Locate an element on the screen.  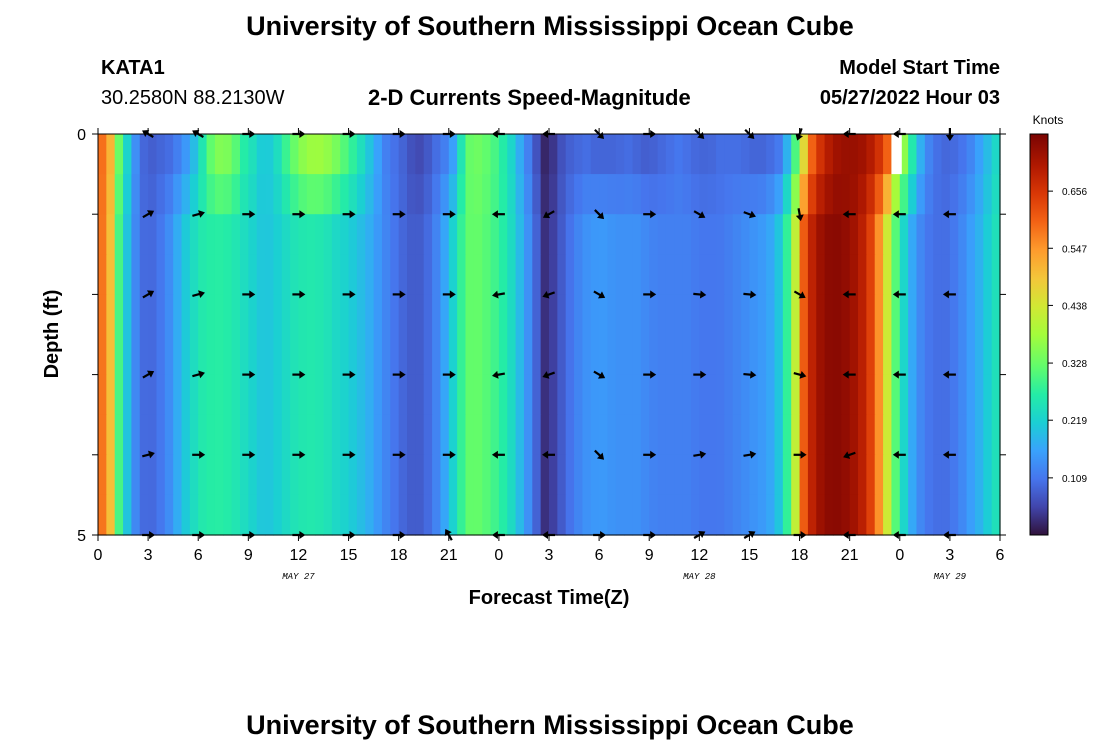
x-tick-label: 6 is located at coordinates (1000, 555).